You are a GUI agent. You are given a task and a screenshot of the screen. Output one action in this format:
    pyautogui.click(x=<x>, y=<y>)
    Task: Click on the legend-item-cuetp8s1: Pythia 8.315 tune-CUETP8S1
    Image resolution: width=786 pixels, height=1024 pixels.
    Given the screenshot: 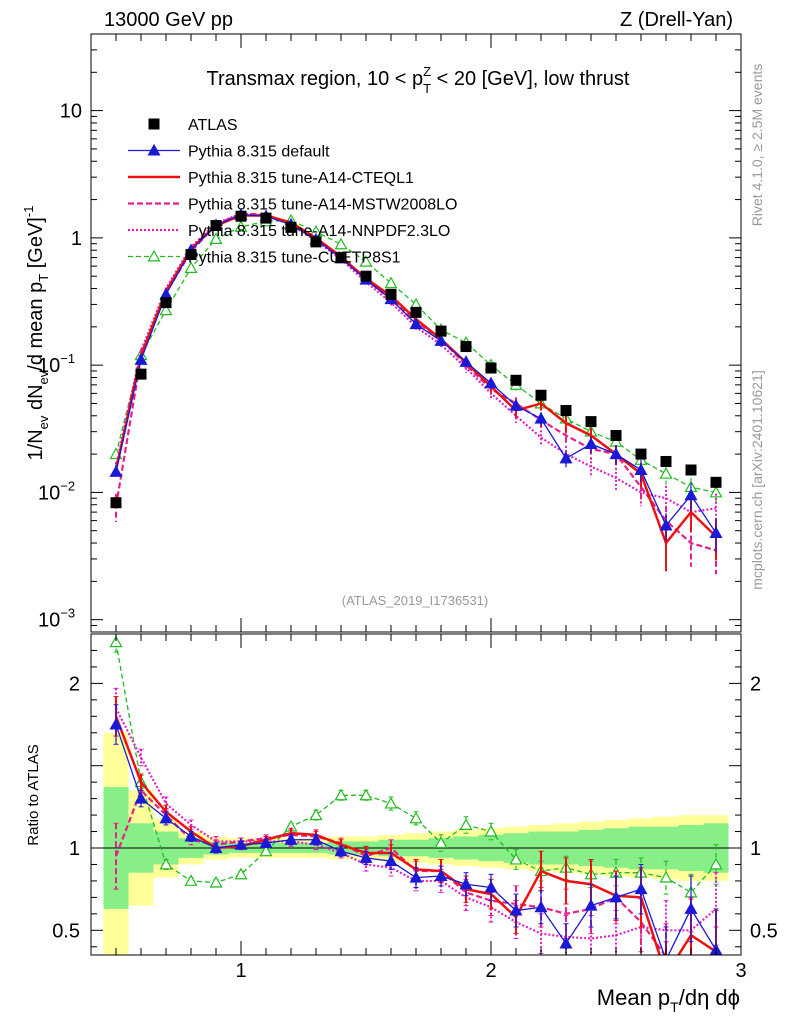 What is the action you would take?
    pyautogui.click(x=264, y=258)
    